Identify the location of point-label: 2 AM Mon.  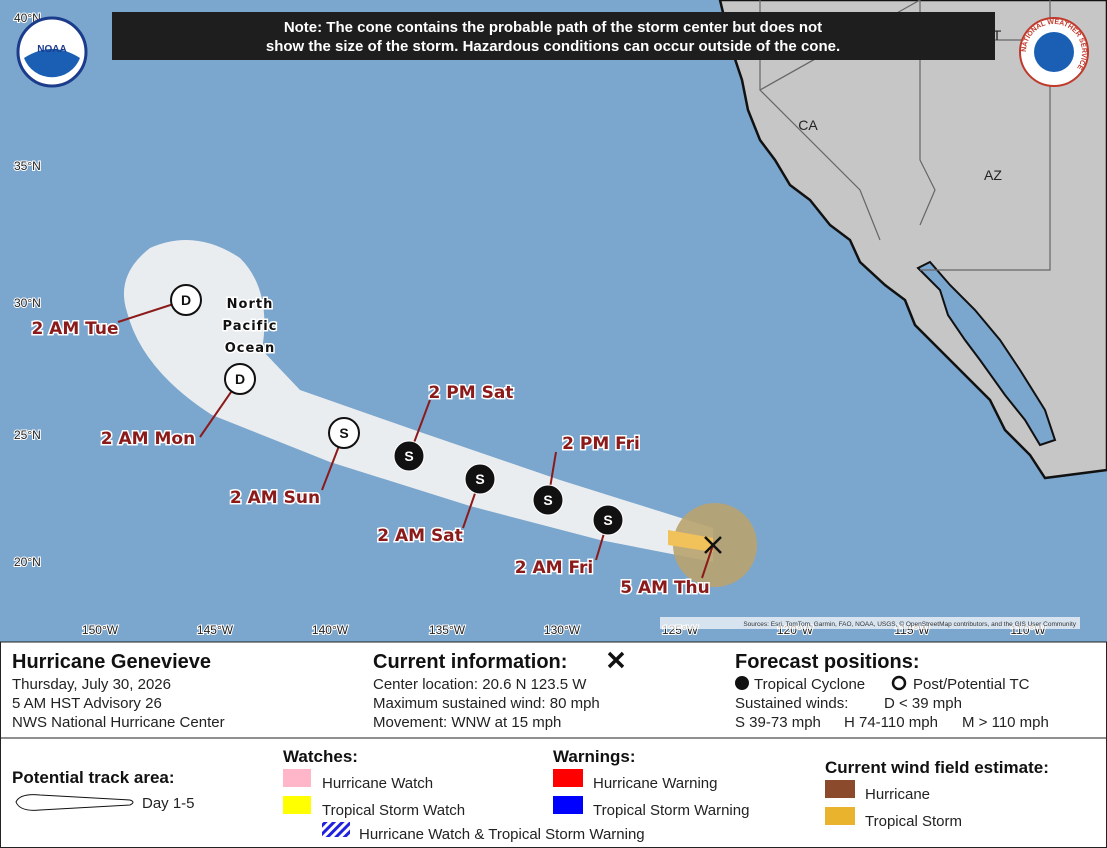
(148, 439).